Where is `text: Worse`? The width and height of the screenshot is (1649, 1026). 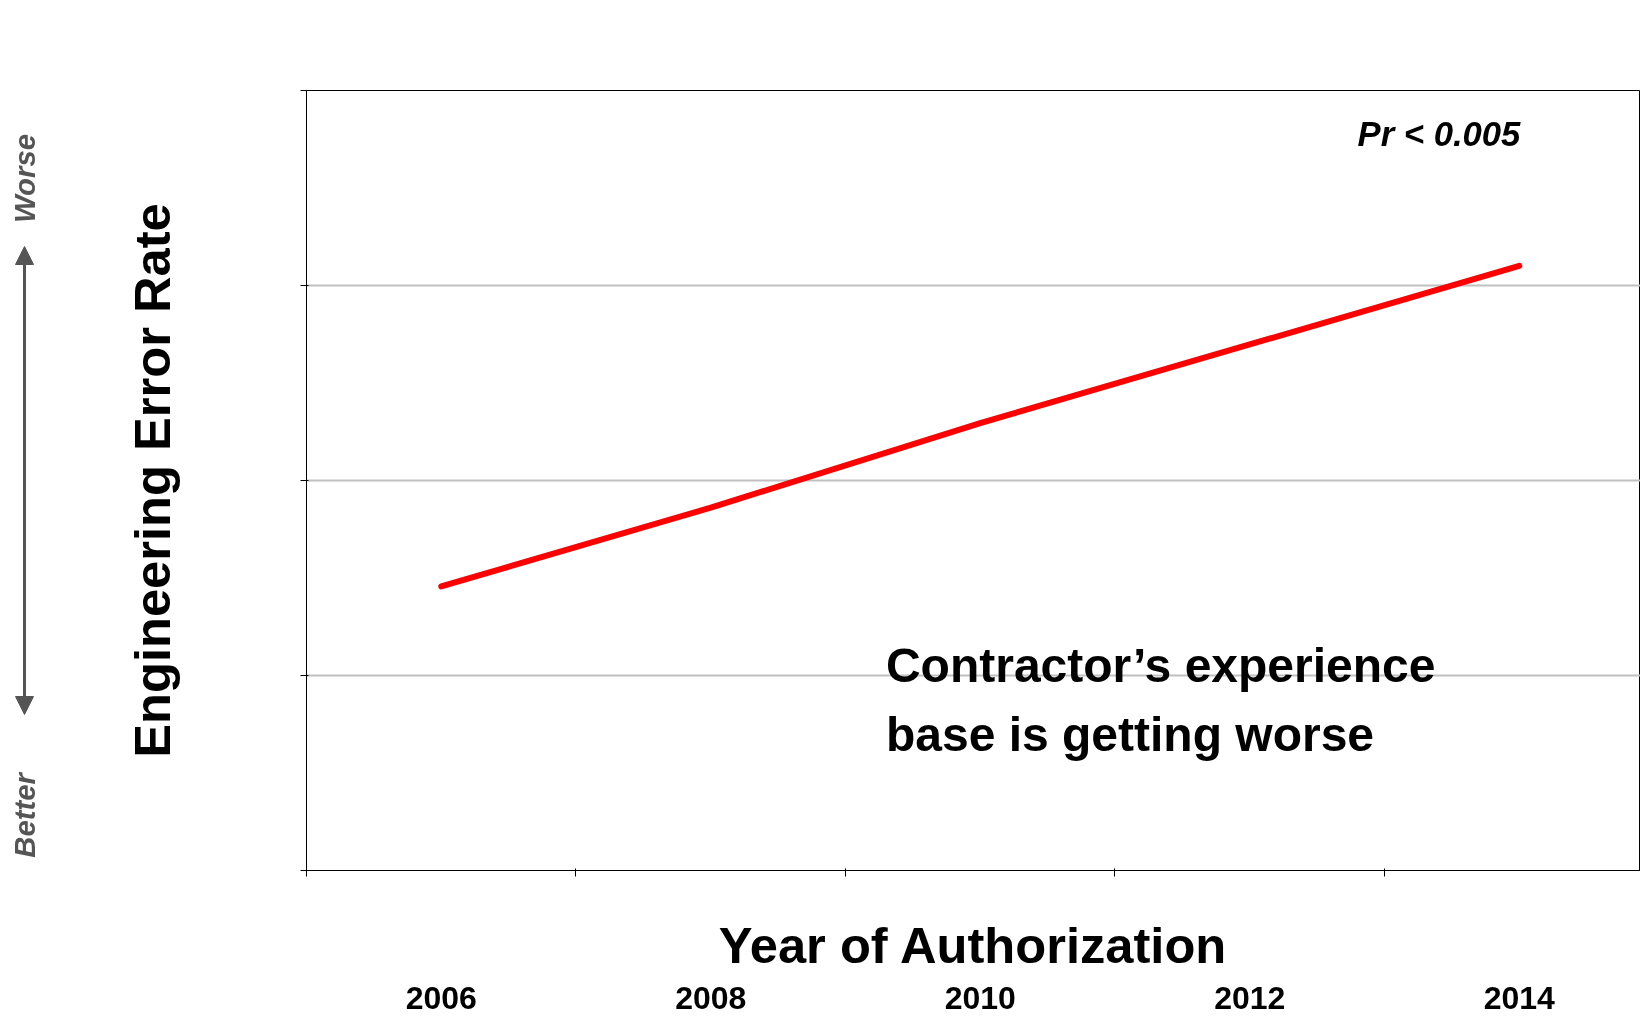 text: Worse is located at coordinates (24, 178).